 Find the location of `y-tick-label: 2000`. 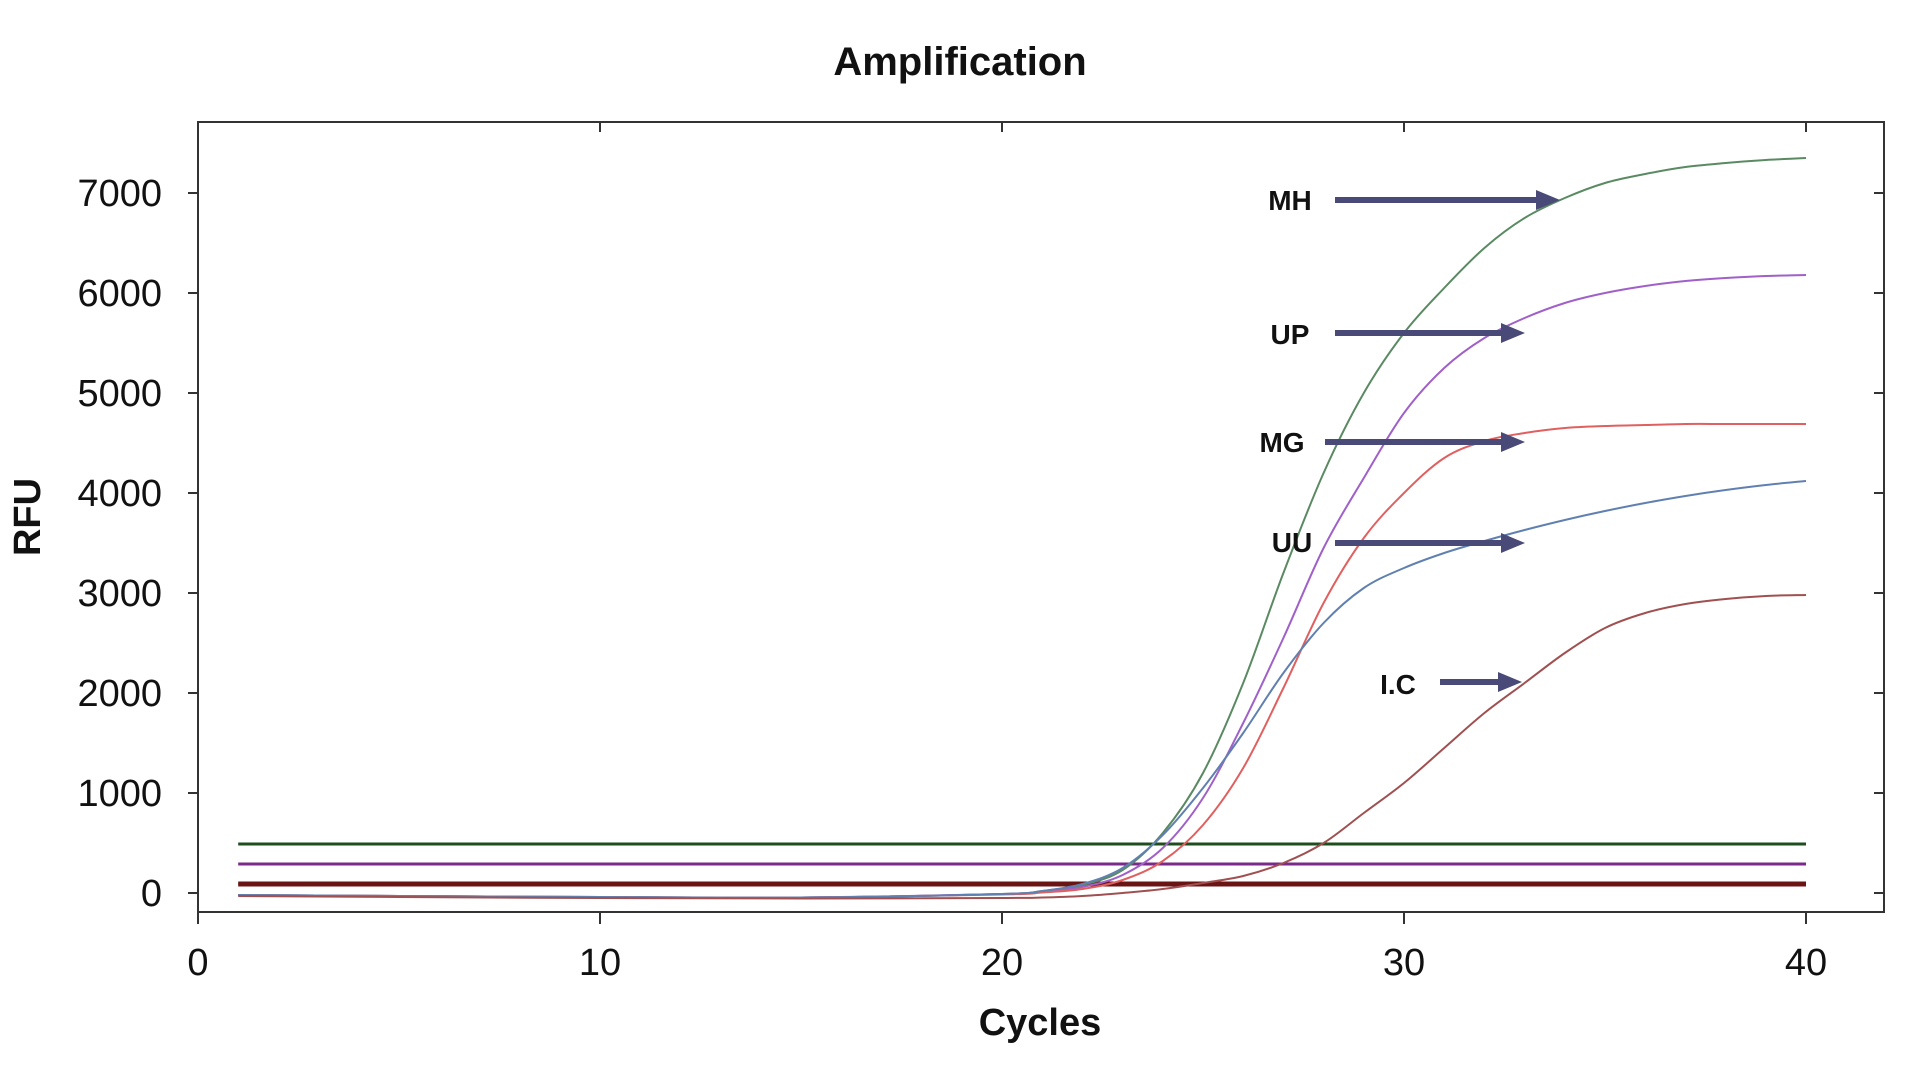

y-tick-label: 2000 is located at coordinates (119, 694).